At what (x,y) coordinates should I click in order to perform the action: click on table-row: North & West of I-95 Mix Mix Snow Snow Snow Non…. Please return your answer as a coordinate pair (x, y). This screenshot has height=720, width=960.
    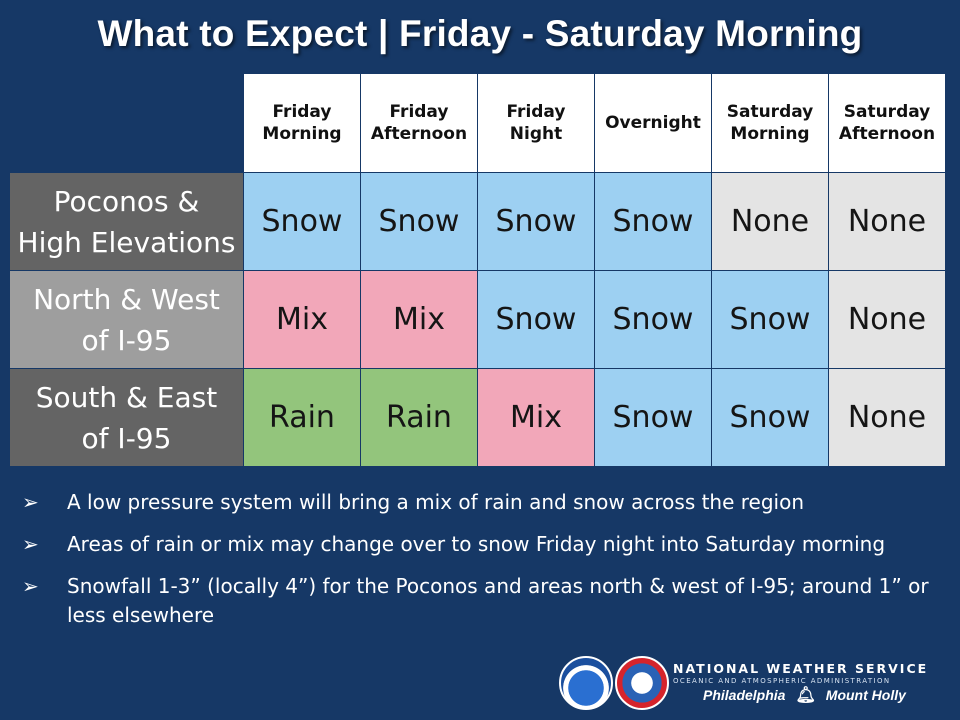
    Looking at the image, I should click on (477, 319).